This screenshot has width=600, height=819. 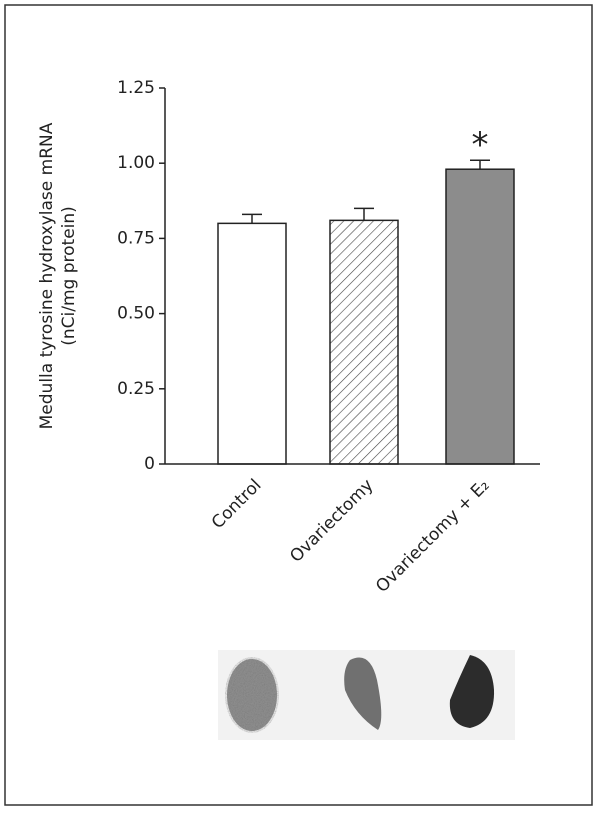 What do you see at coordinates (480, 145) in the screenshot?
I see `annotation: *` at bounding box center [480, 145].